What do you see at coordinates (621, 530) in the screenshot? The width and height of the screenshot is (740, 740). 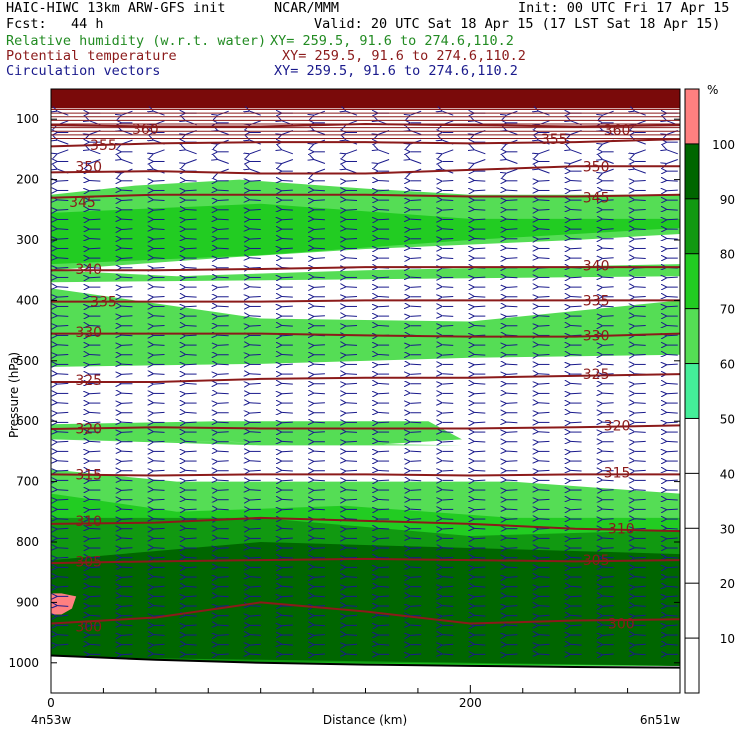 I see `theta-label-310: 310` at bounding box center [621, 530].